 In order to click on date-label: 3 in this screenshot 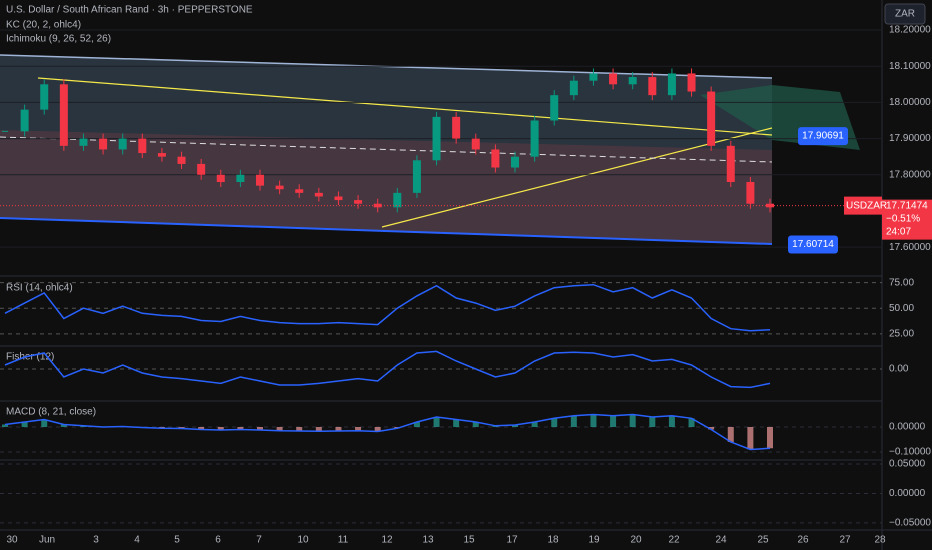, I will do `click(96, 540)`.